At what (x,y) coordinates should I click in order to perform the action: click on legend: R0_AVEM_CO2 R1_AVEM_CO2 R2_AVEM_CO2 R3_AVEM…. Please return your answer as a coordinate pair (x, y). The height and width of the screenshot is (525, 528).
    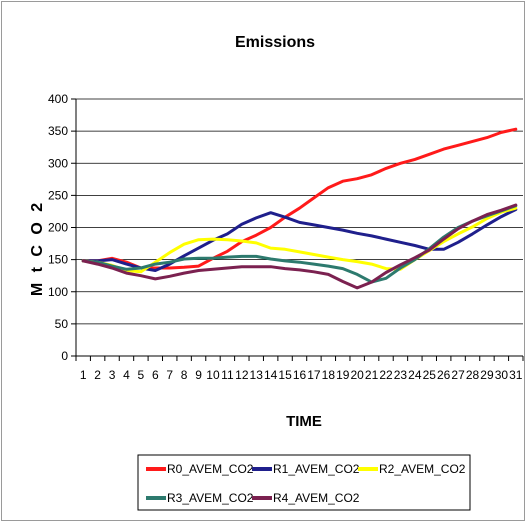
    Looking at the image, I should click on (306, 483).